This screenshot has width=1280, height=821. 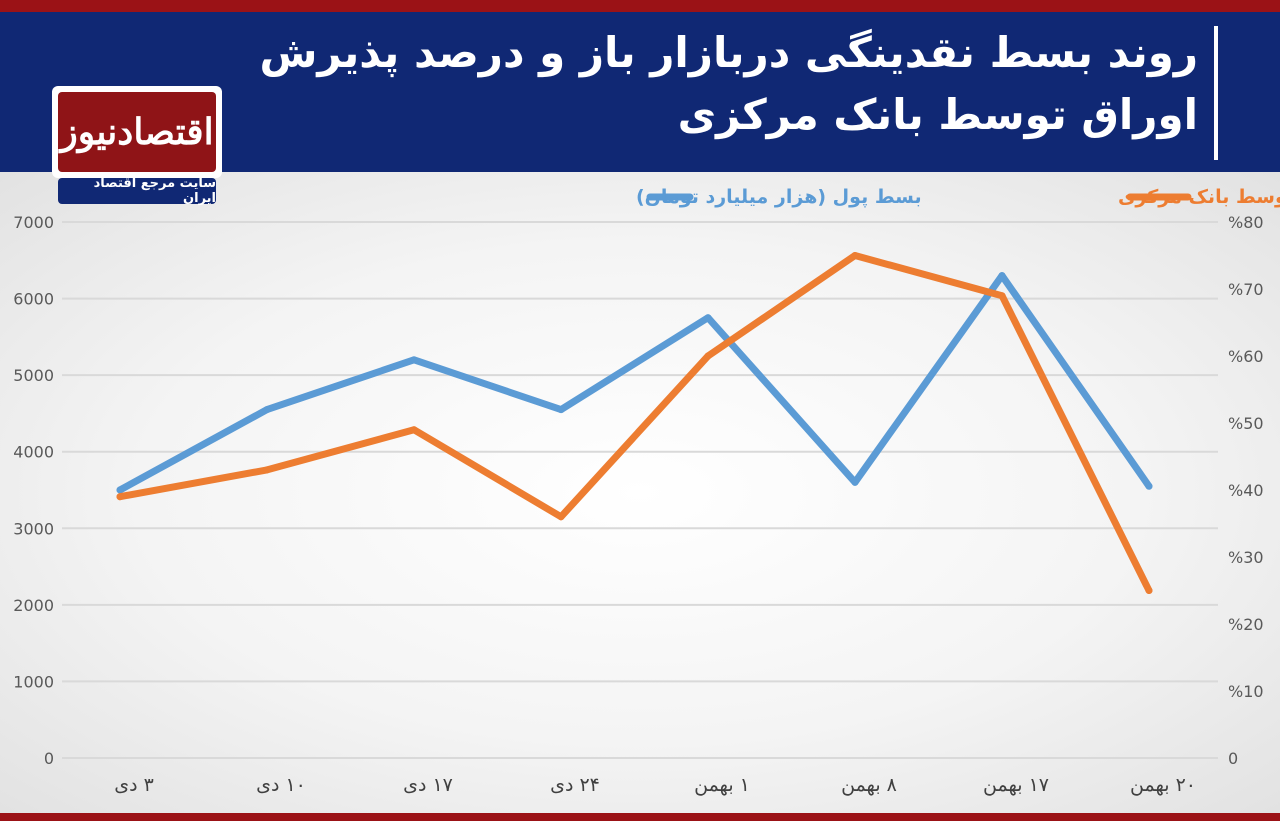 What do you see at coordinates (640, 817) in the screenshot?
I see `bottom-accent-strip` at bounding box center [640, 817].